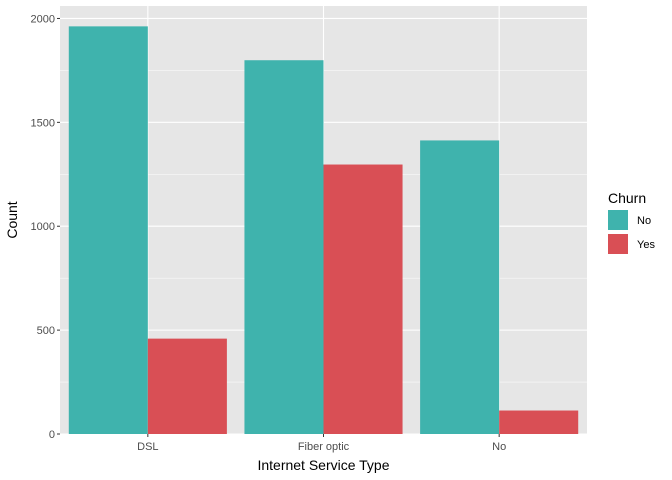 The image size is (672, 480). I want to click on legend-key-no, so click(618, 220).